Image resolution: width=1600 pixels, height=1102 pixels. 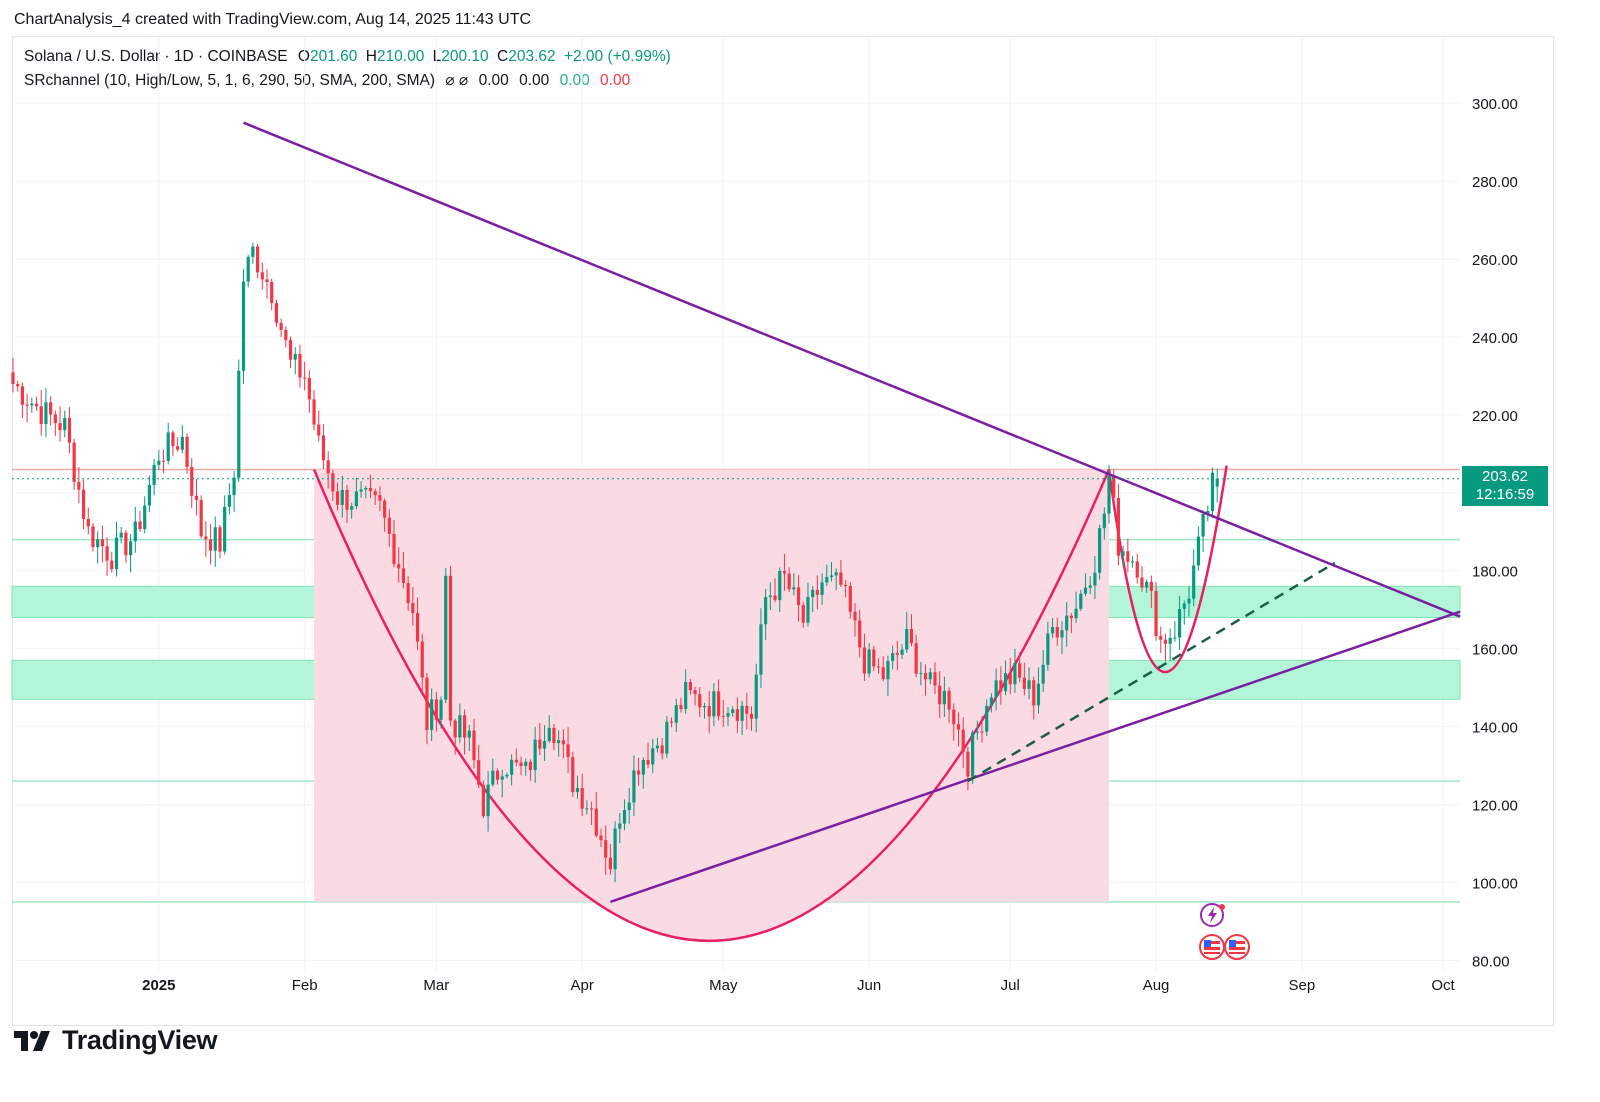 I want to click on x-tick-label: May, so click(x=723, y=985).